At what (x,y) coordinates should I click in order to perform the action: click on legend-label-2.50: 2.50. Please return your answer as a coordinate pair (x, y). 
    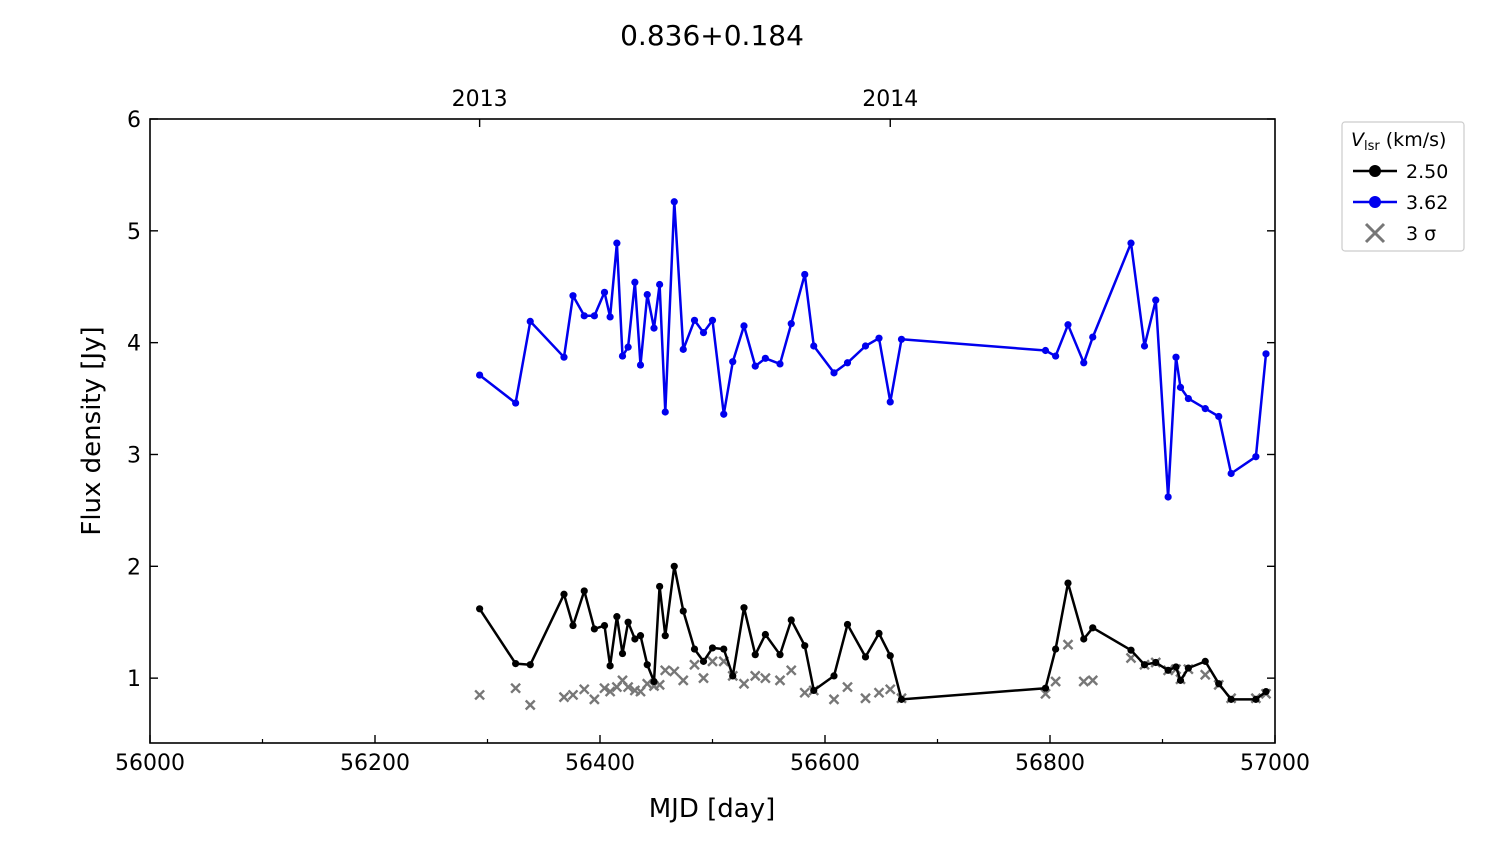
    Looking at the image, I should click on (1427, 172).